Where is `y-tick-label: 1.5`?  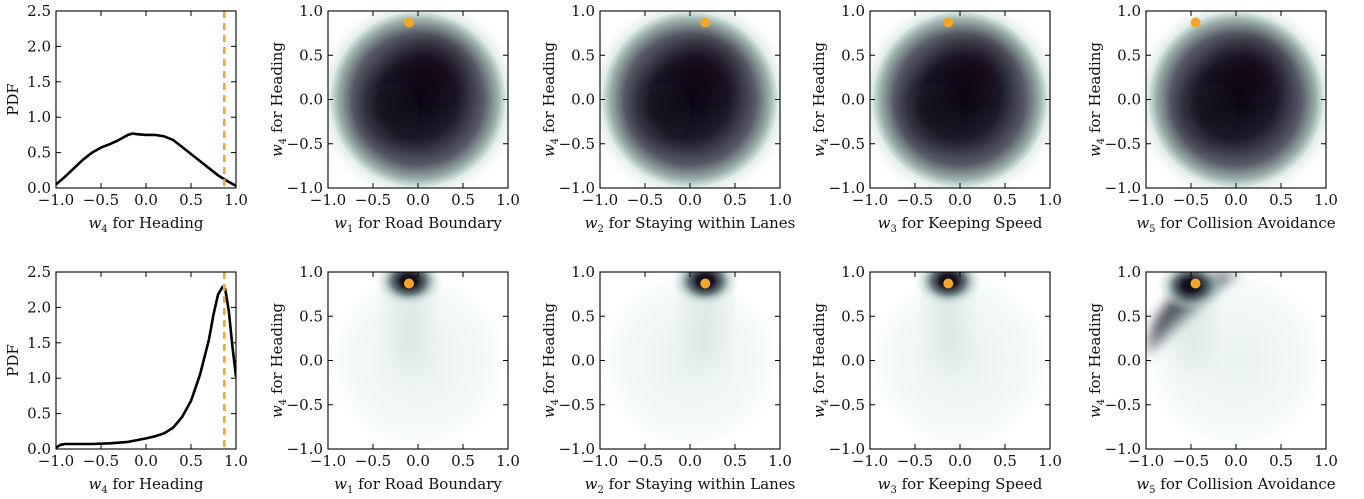 y-tick-label: 1.5 is located at coordinates (39, 343).